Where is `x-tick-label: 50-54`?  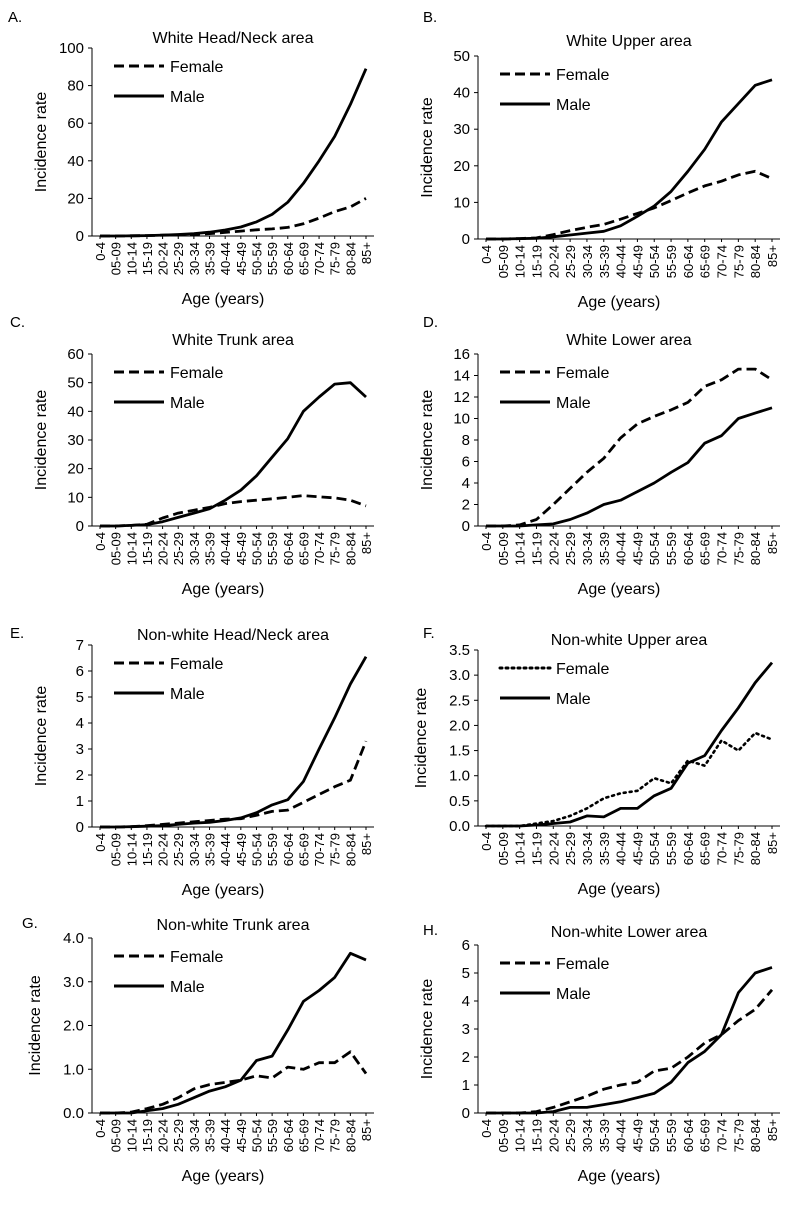
x-tick-label: 50-54 is located at coordinates (256, 548).